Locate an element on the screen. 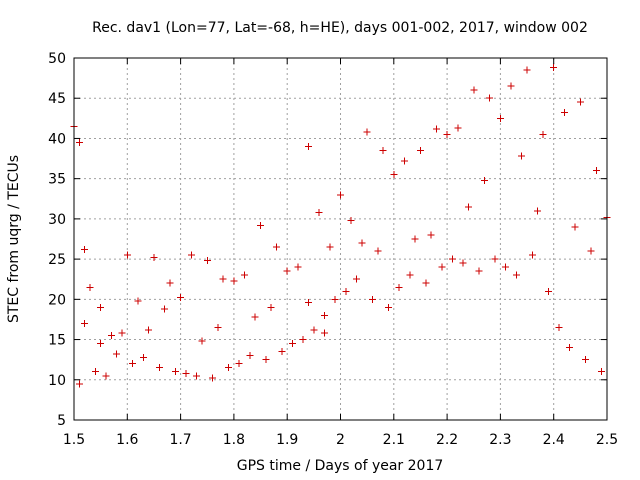  y-tick-label: 30 is located at coordinates (57, 220).